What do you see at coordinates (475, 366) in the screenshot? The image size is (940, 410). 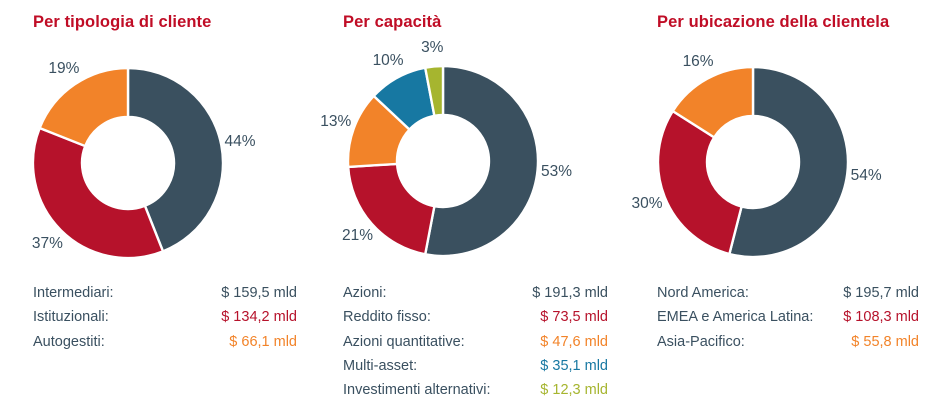 I see `legend-row: Multi-asset: $ 35,1 mld` at bounding box center [475, 366].